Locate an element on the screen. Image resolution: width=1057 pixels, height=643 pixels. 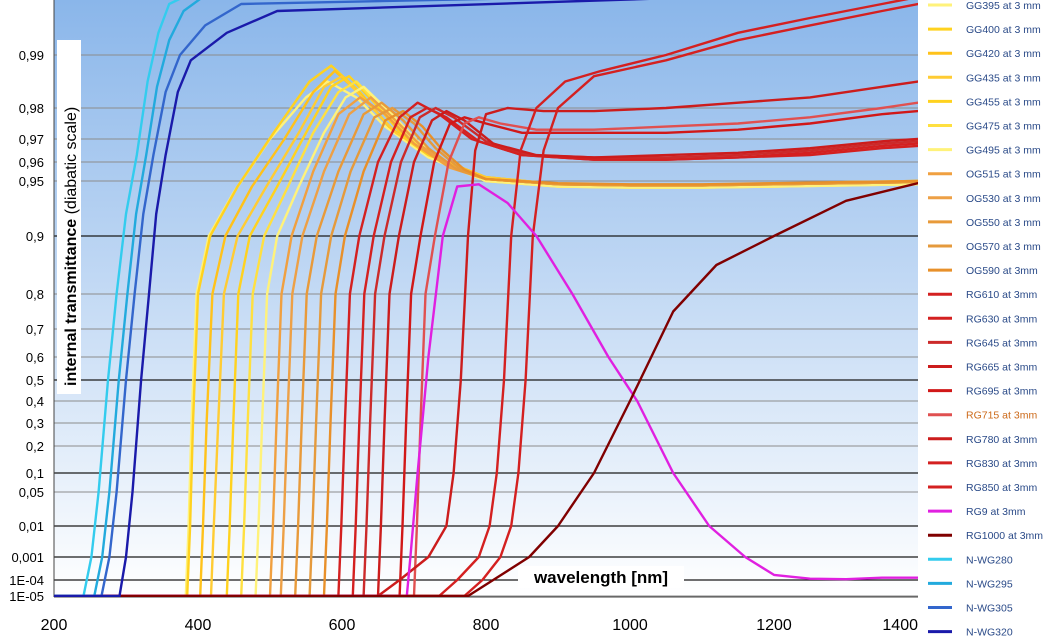
legend-label: GG400 at 3 mm is located at coordinates (1003, 30).